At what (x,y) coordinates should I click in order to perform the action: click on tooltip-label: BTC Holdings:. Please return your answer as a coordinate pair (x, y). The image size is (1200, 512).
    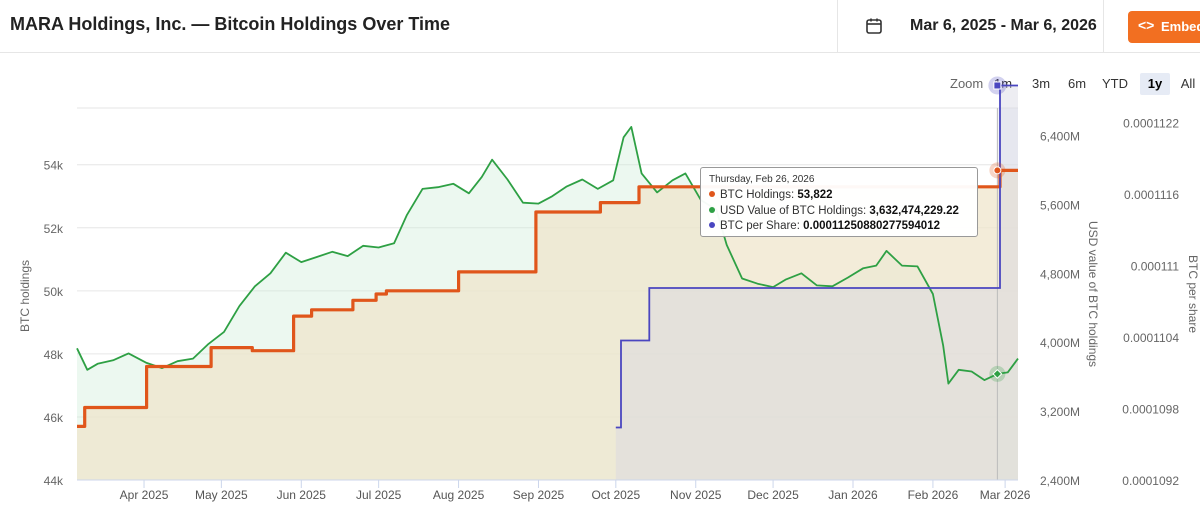
    Looking at the image, I should click on (757, 195).